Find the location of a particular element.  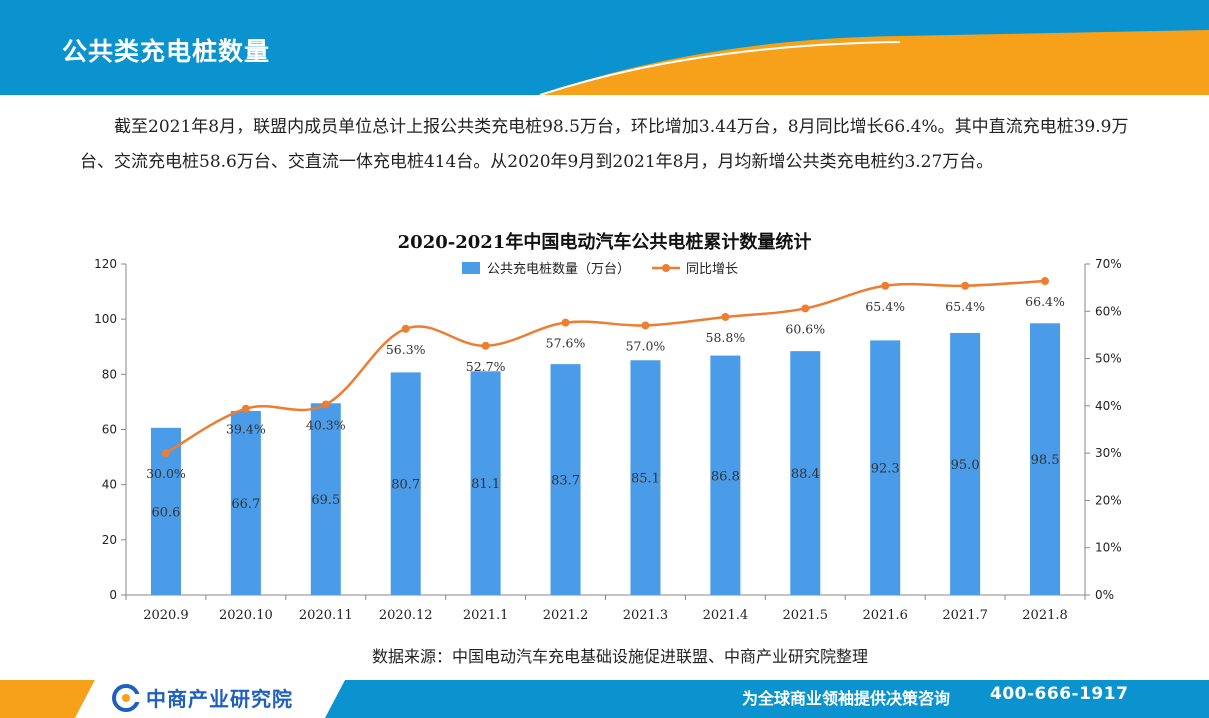

growth-value-label: 66.4% is located at coordinates (1045, 301).